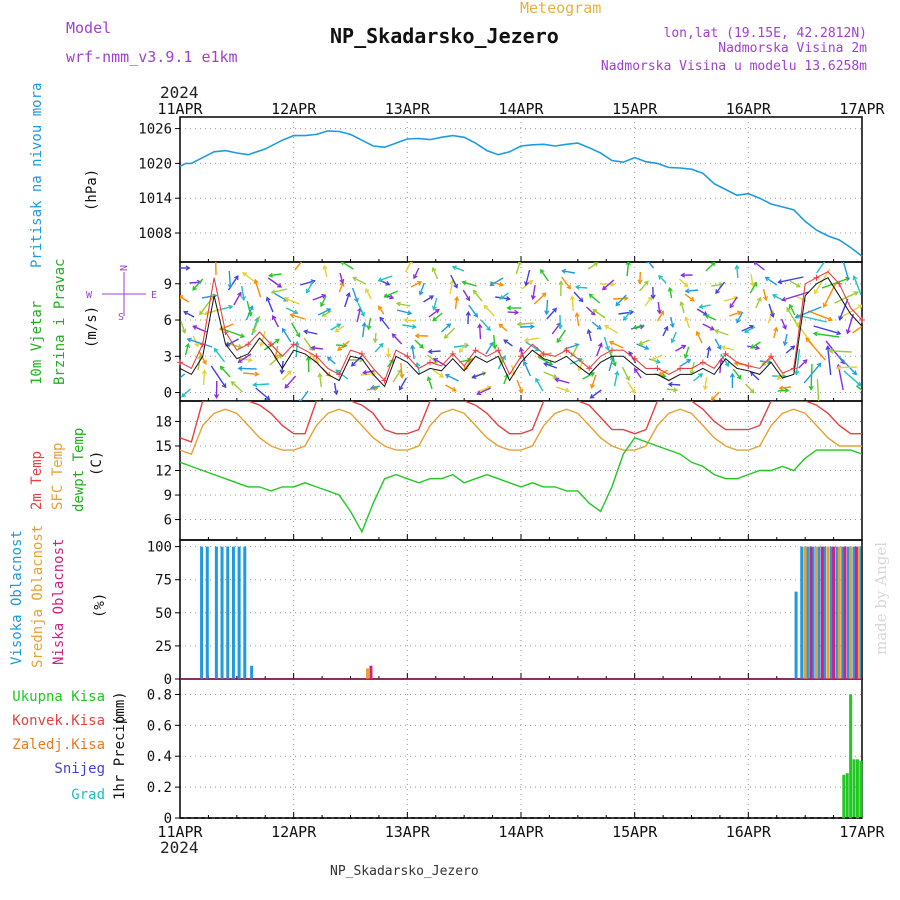 This screenshot has width=900, height=900. I want to click on temp-ylabel-2: SFC Temp, so click(58, 476).